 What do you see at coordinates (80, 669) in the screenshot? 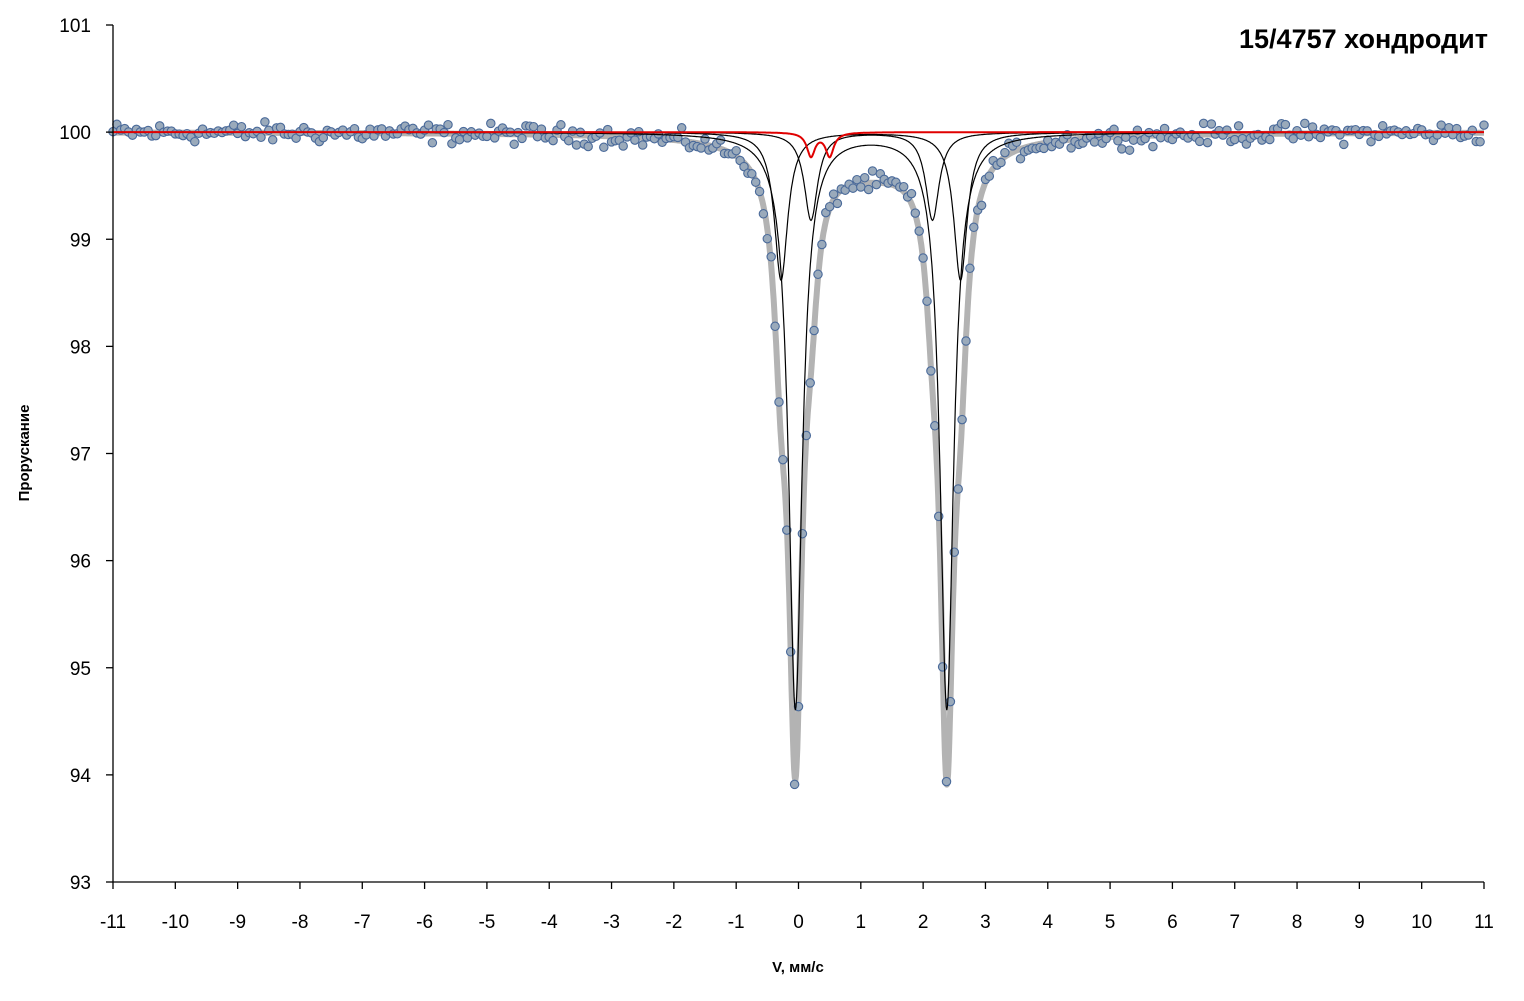
I see `y-tick-label: 95` at bounding box center [80, 669].